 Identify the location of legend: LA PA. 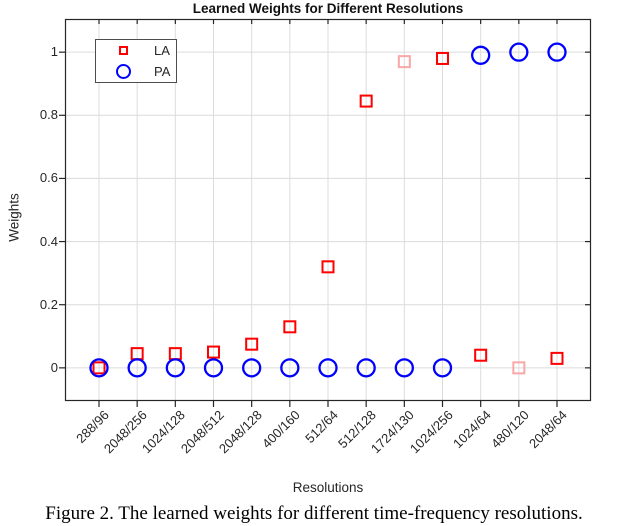
(136, 61).